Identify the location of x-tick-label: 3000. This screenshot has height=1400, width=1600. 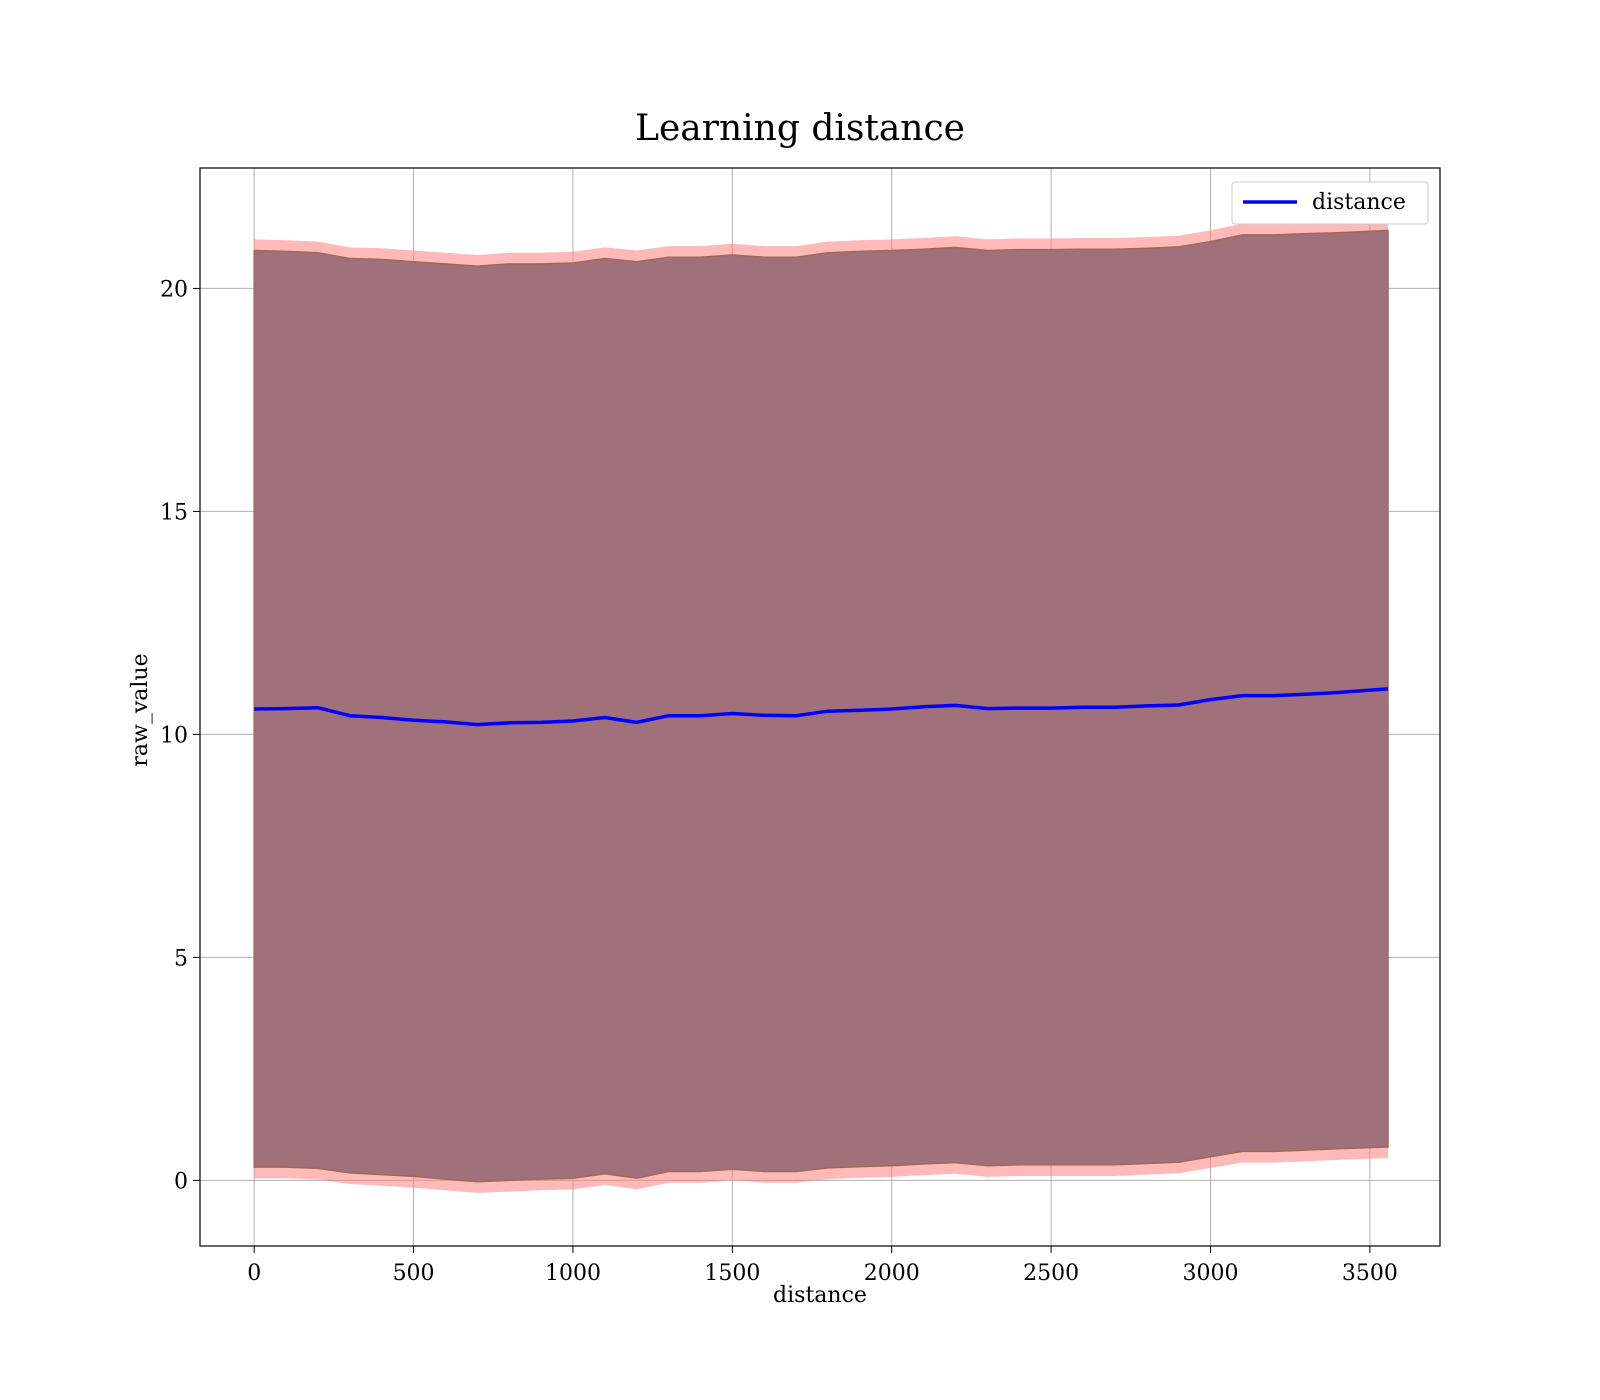
(1210, 1273).